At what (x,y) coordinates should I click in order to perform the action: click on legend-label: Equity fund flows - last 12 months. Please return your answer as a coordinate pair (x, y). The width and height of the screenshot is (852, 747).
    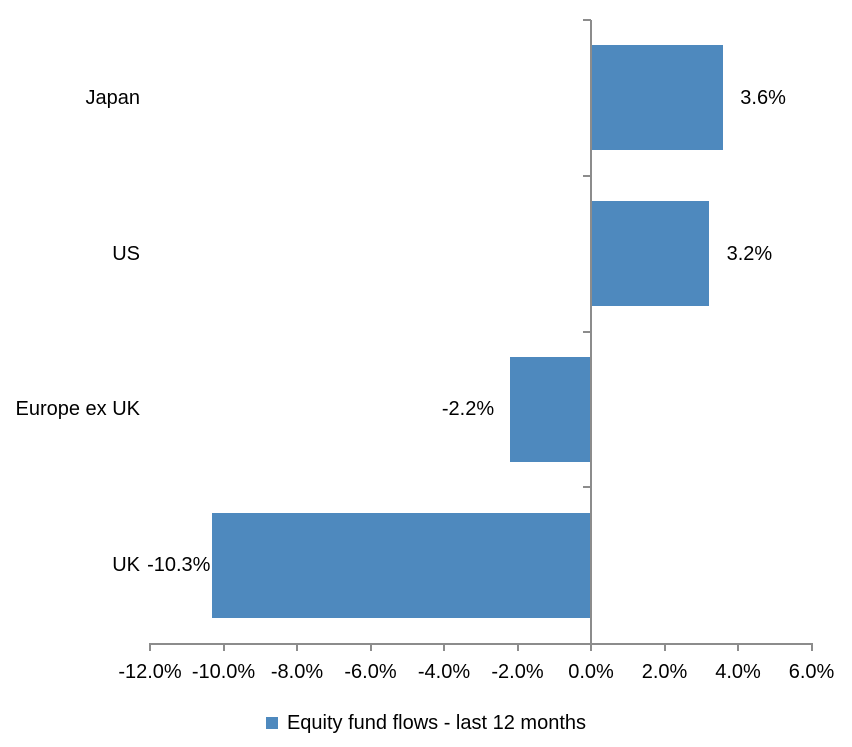
    Looking at the image, I should click on (436, 722).